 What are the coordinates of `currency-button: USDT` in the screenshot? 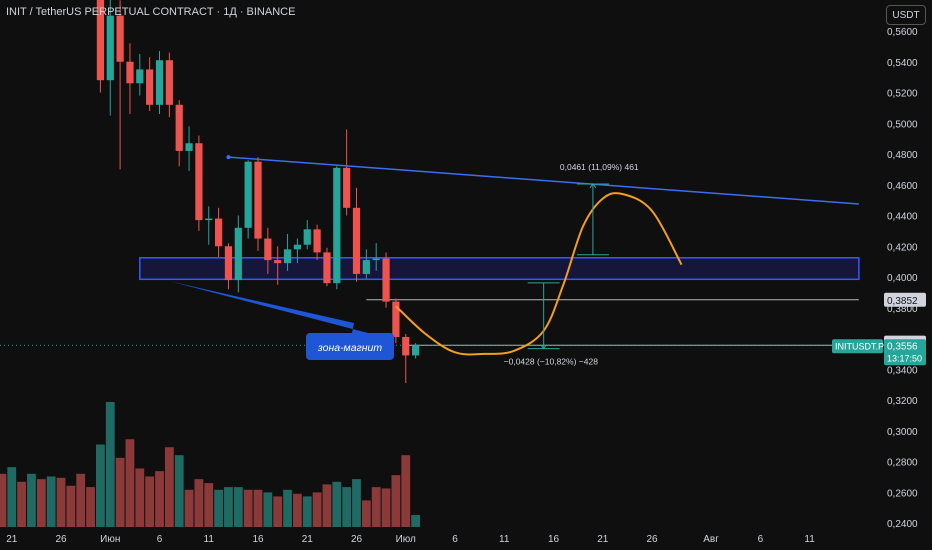 It's located at (906, 15).